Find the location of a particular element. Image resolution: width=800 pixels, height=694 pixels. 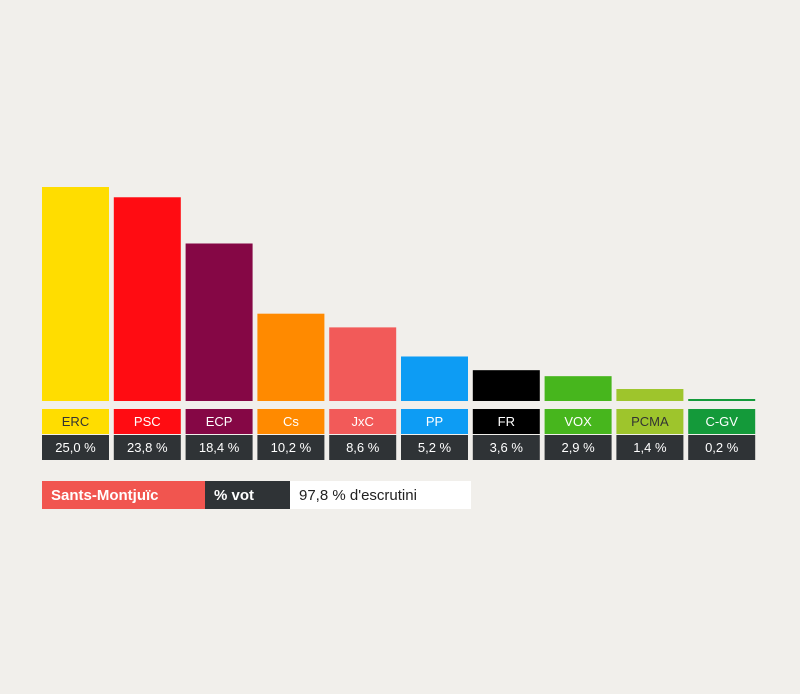

value-label-bg-psc is located at coordinates (147, 447).